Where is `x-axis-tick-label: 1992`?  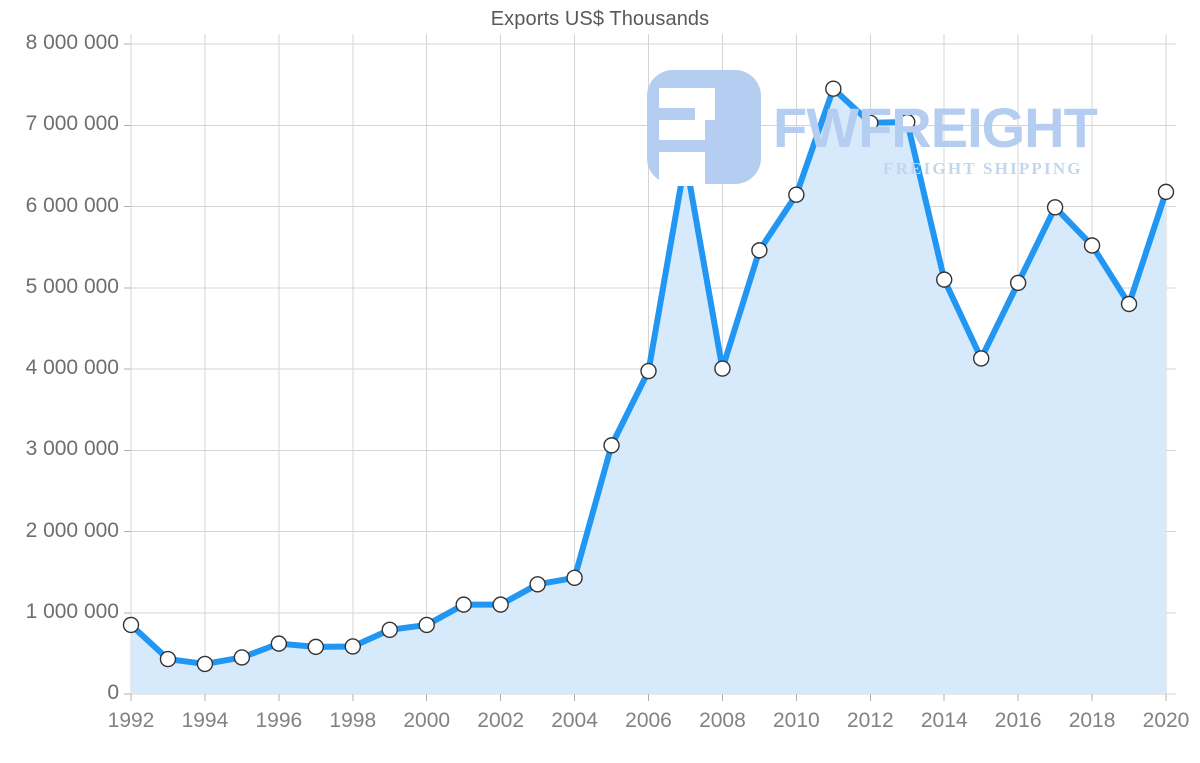 x-axis-tick-label: 1992 is located at coordinates (131, 720).